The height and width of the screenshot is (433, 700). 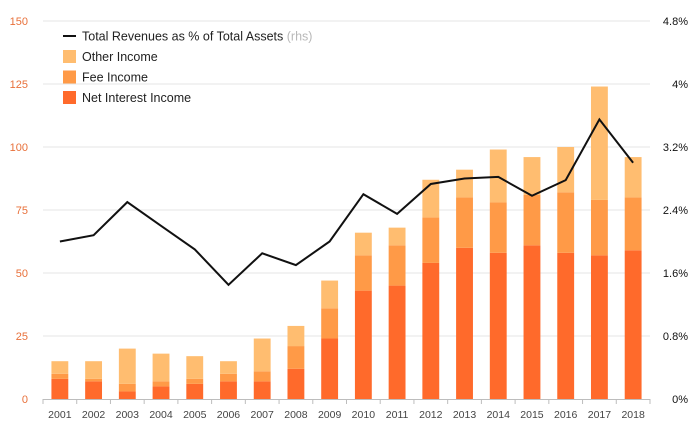 I want to click on x-tick-label: 2007, so click(x=263, y=415).